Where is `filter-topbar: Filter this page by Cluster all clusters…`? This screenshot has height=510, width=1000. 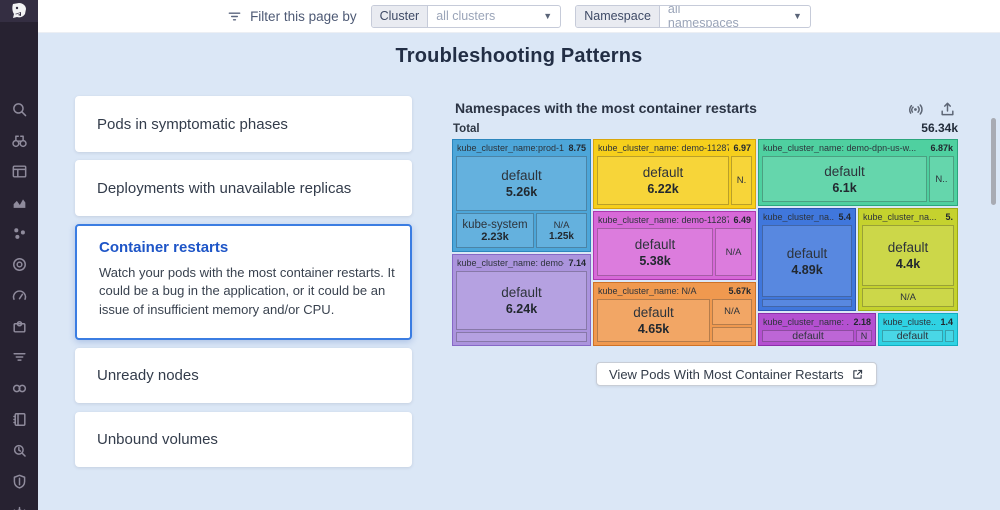 filter-topbar: Filter this page by Cluster all clusters… is located at coordinates (519, 16).